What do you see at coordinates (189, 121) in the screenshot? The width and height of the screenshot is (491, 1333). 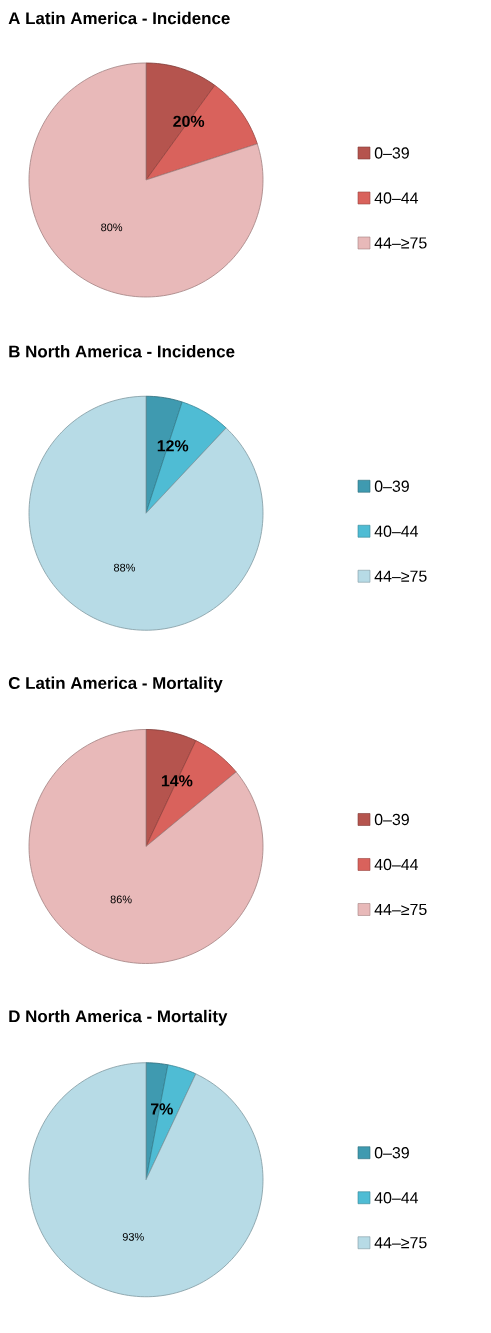 I see `text: 20%` at bounding box center [189, 121].